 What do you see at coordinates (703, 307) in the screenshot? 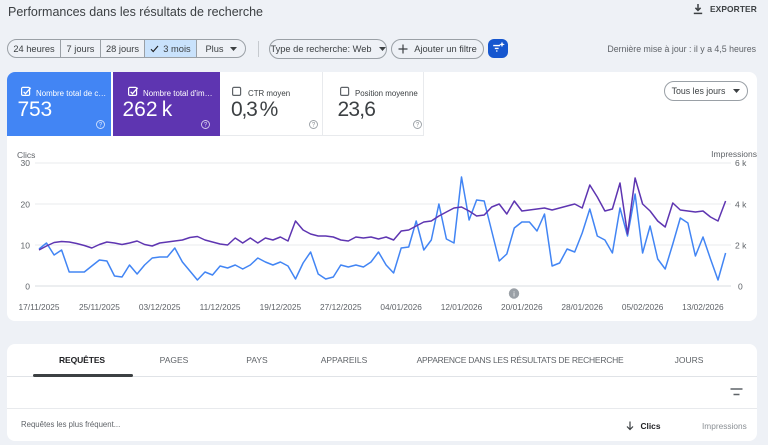
I see `svg-text: 13/02/2026` at bounding box center [703, 307].